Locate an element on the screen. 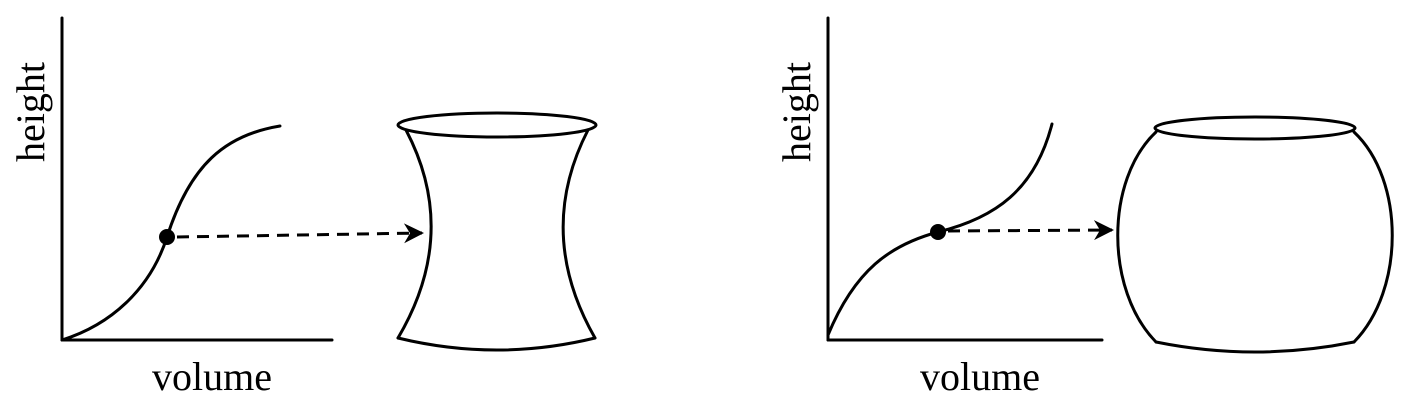 The width and height of the screenshot is (1401, 401). right-ylabel: height is located at coordinates (796, 112).